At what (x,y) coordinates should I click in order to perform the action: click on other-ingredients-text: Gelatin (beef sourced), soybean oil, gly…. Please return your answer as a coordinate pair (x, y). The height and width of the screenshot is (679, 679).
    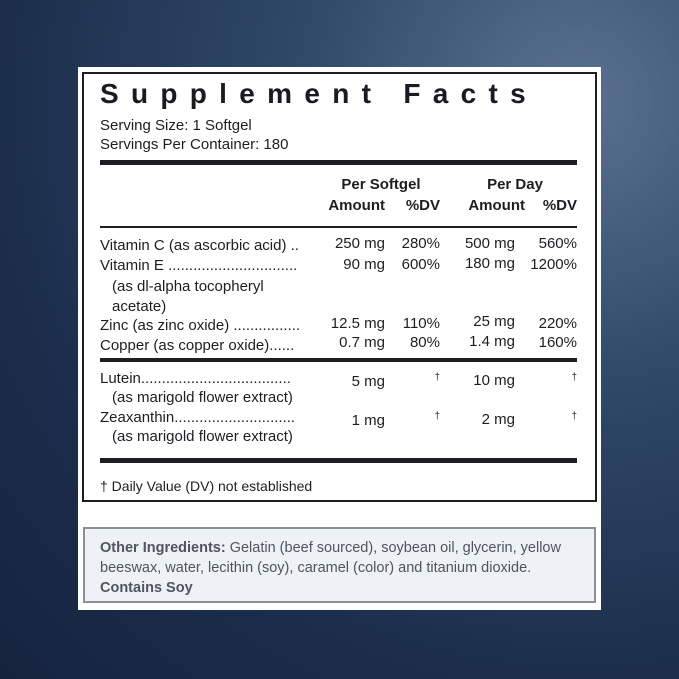
    Looking at the image, I should click on (330, 558).